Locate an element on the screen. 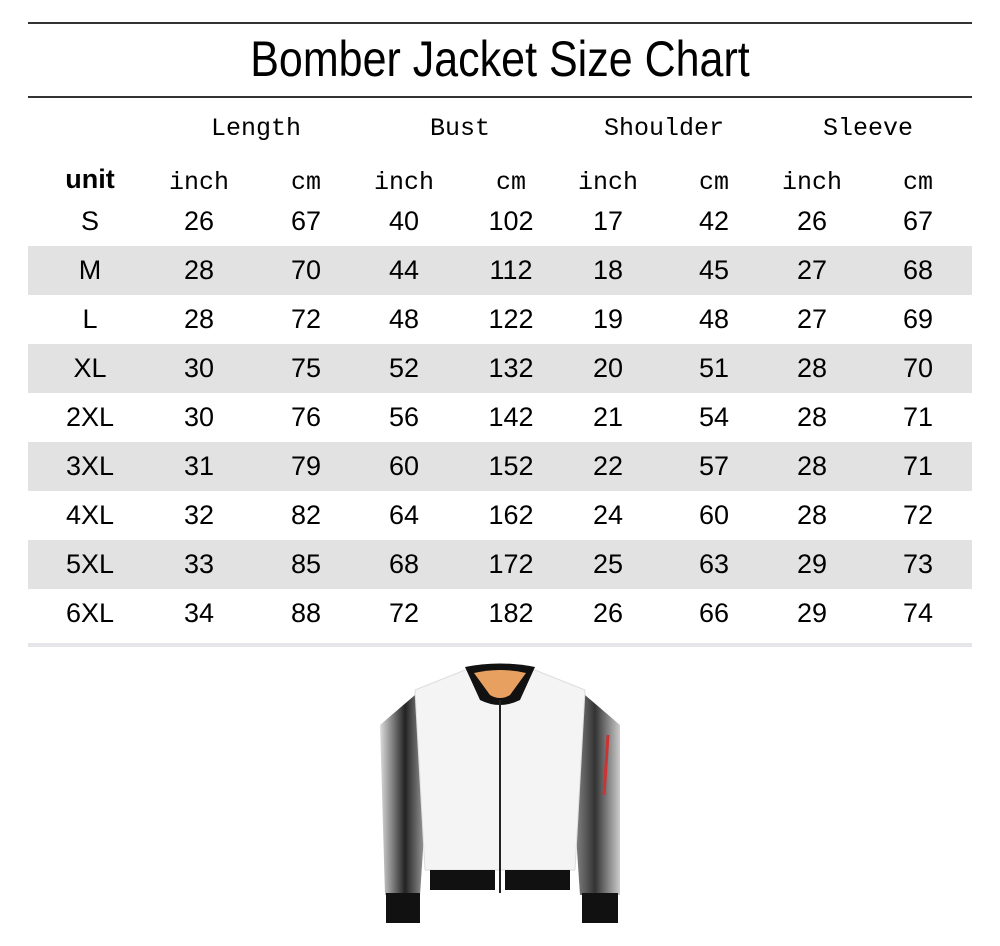  bottom-rule is located at coordinates (500, 645).